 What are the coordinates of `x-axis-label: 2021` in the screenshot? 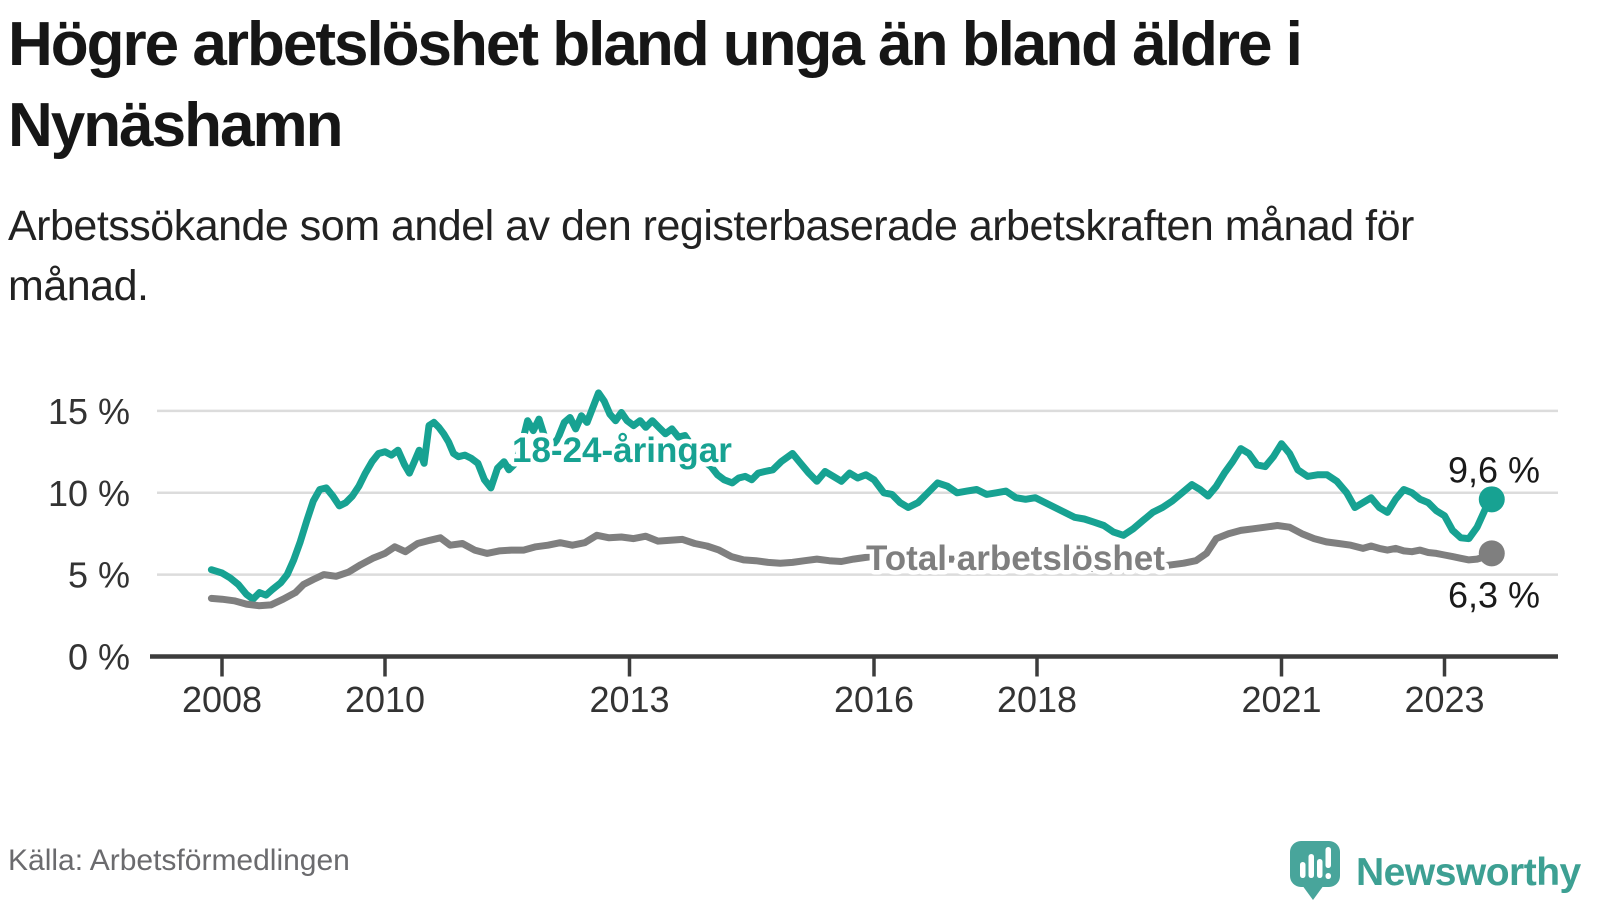 It's located at (1281, 699).